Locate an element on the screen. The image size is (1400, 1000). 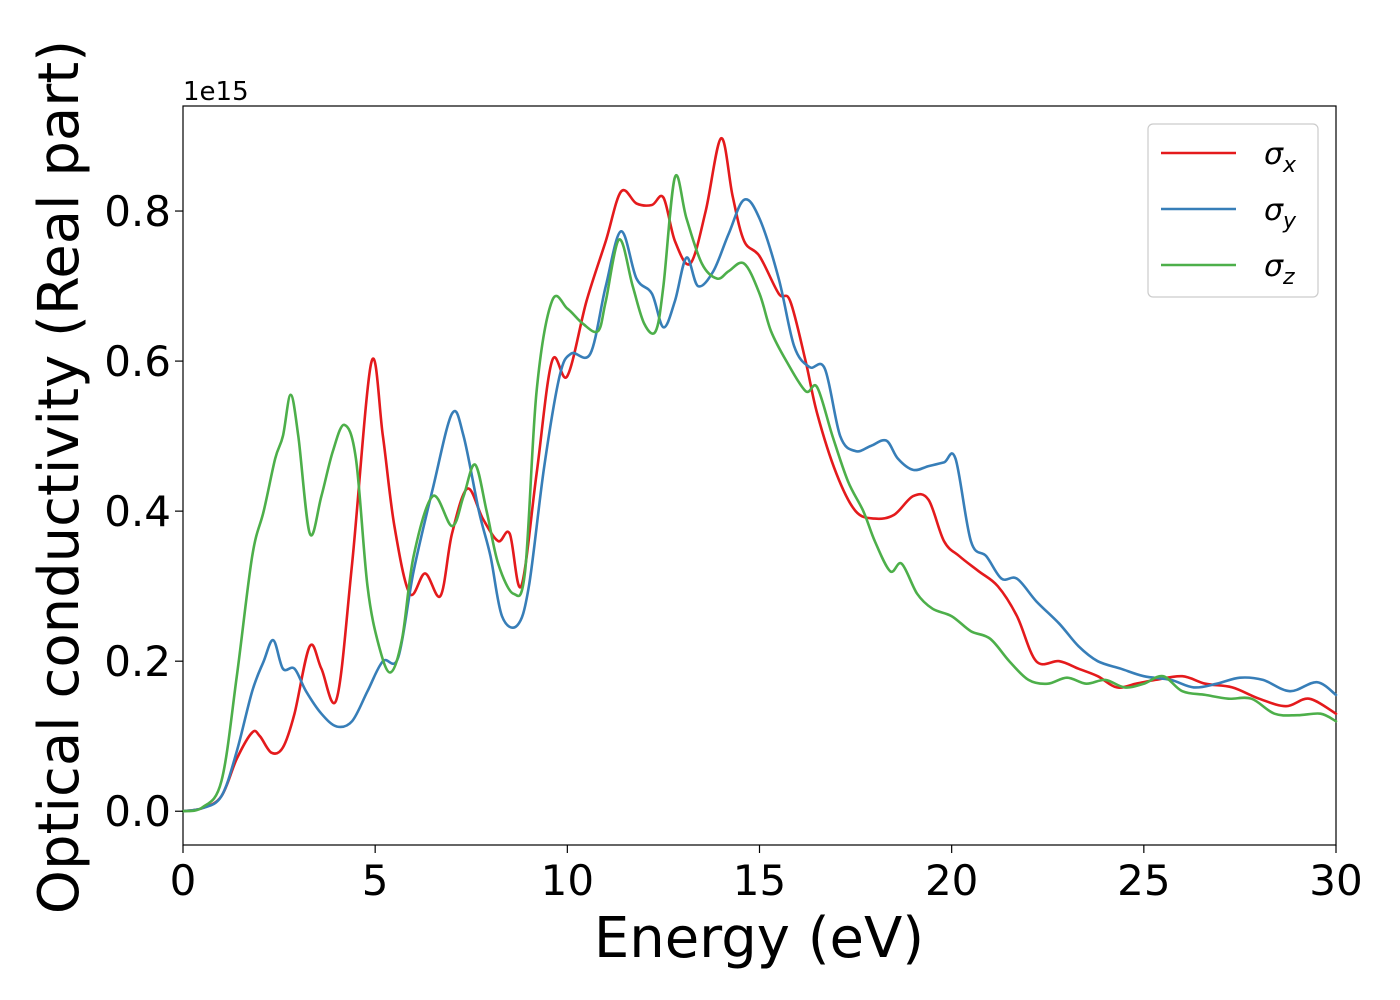
x-tick-label: 25 is located at coordinates (1143, 880).